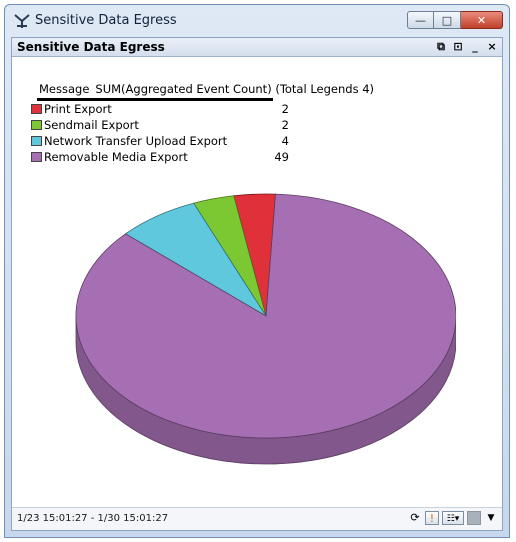 The height and width of the screenshot is (542, 516). I want to click on window-title: Sensitive Data Egress, so click(106, 20).